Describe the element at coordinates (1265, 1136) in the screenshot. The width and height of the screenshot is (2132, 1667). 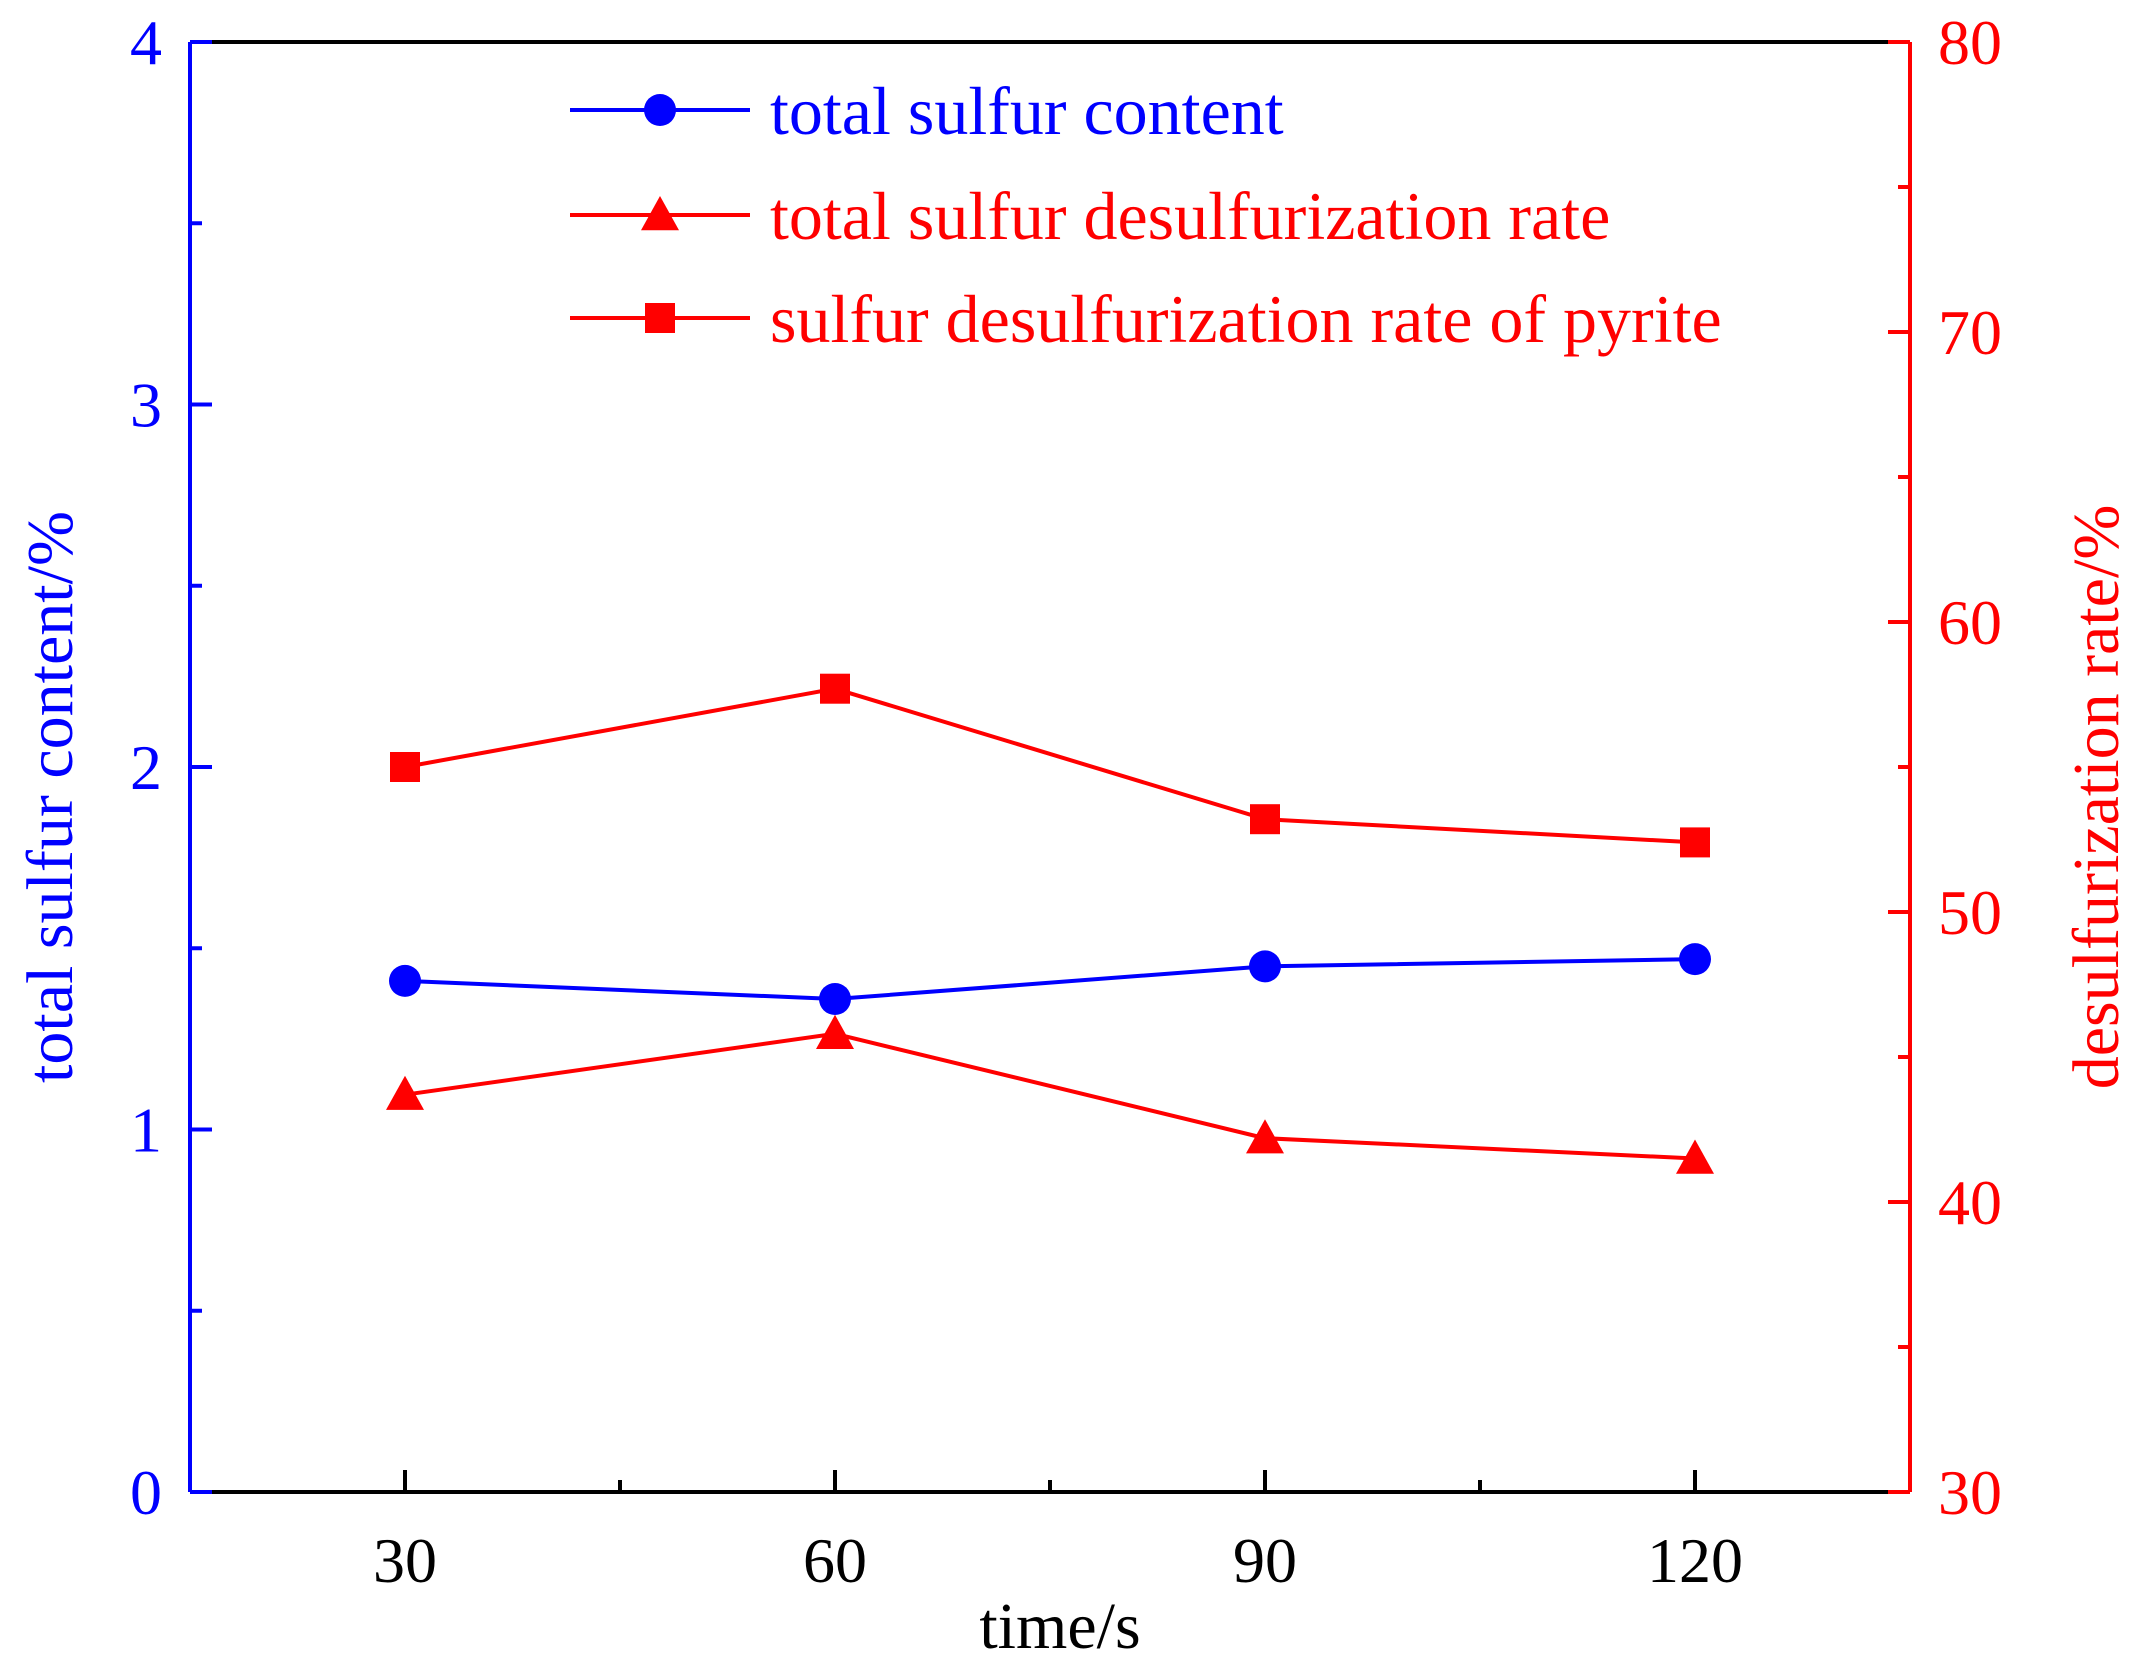
I see `data-point-s1-x90` at that location.